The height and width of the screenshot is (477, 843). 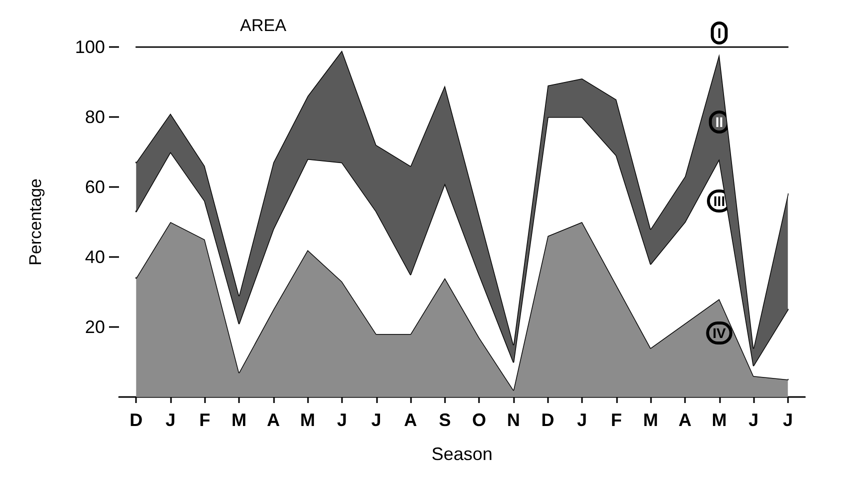 I want to click on series-label: I, so click(x=719, y=33).